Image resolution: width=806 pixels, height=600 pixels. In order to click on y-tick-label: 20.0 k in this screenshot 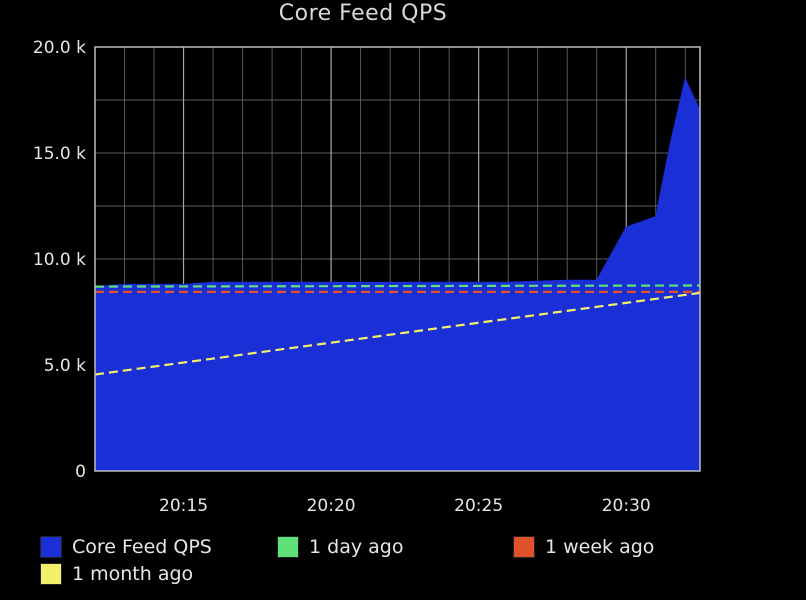, I will do `click(59, 48)`.